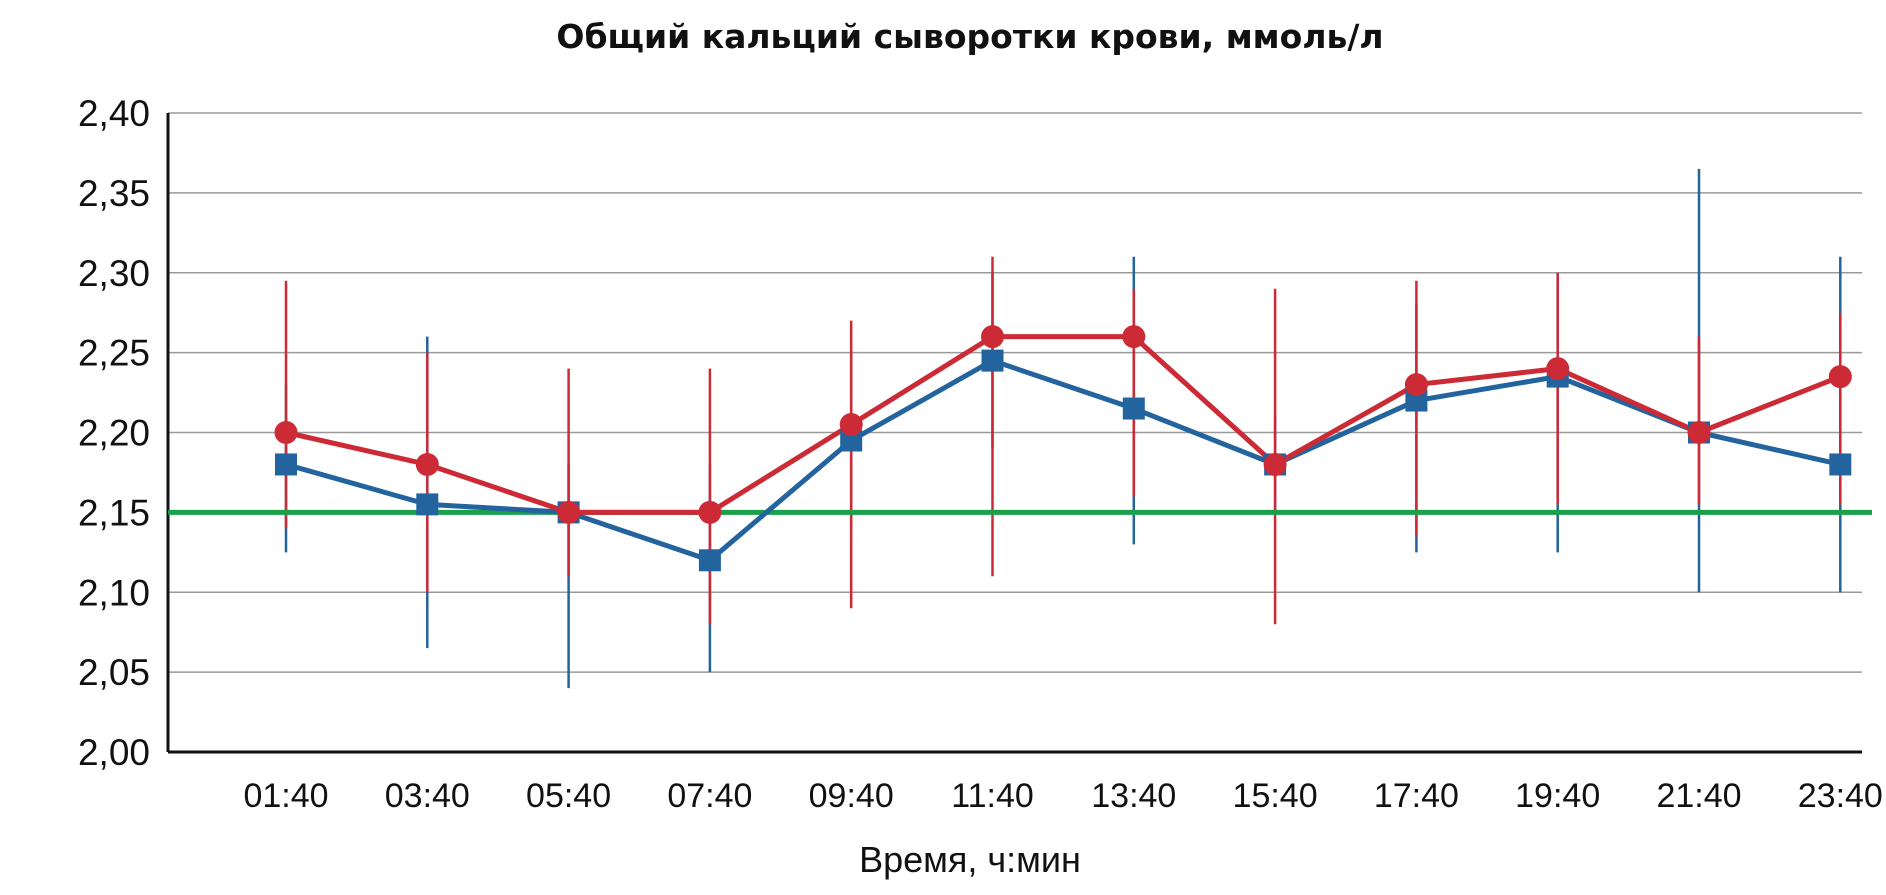  Describe the element at coordinates (427, 796) in the screenshot. I see `x-tick-label: 03:40` at that location.